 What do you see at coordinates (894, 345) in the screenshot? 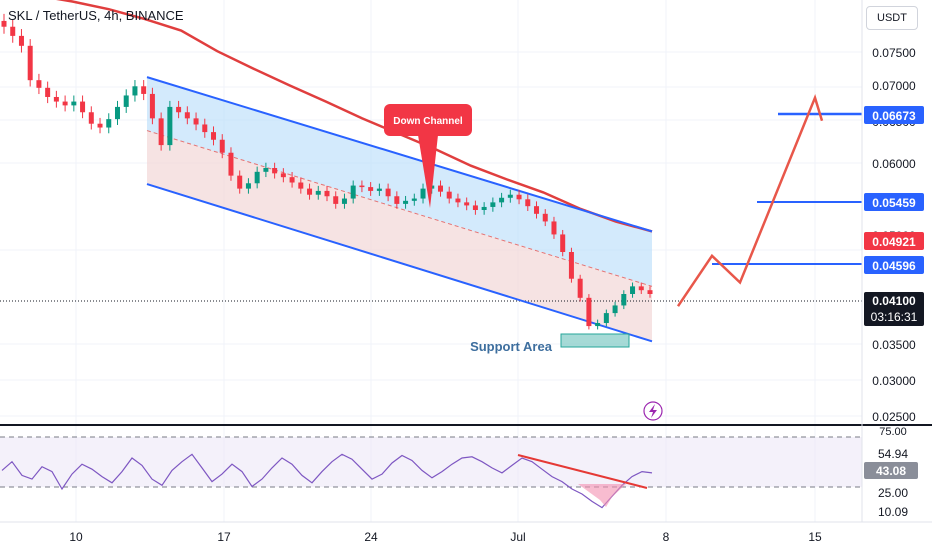
I see `price-tick-label: 0.03500` at bounding box center [894, 345].